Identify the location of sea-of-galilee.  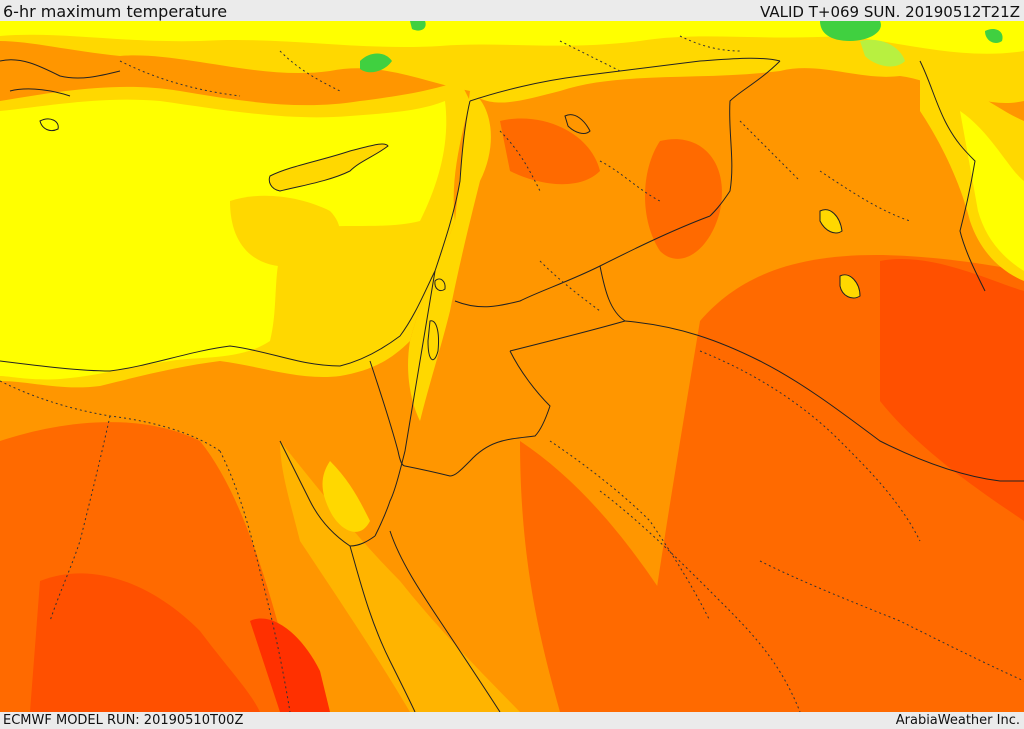
(440, 285).